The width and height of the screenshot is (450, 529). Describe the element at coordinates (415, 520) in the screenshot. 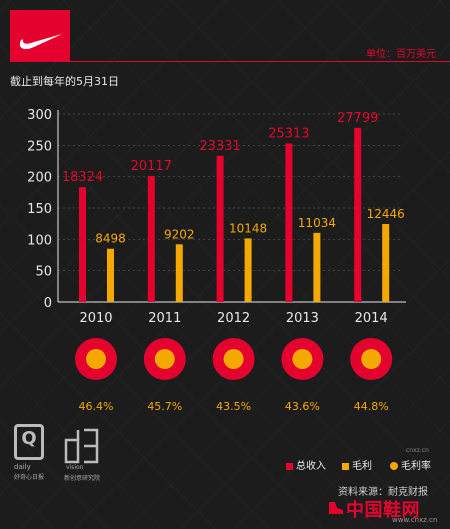

I see `watermark-url: www.cnxz.cn` at that location.